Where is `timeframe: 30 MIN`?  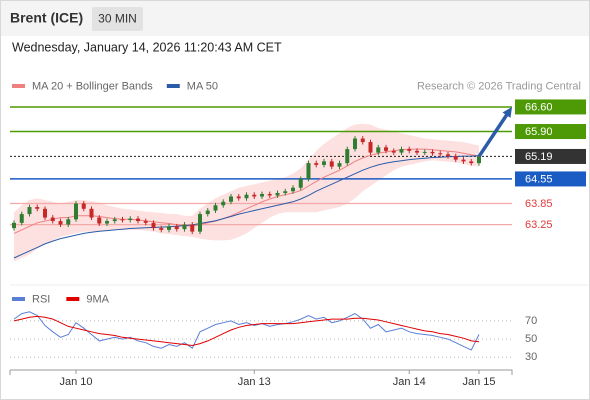
timeframe: 30 MIN is located at coordinates (117, 19).